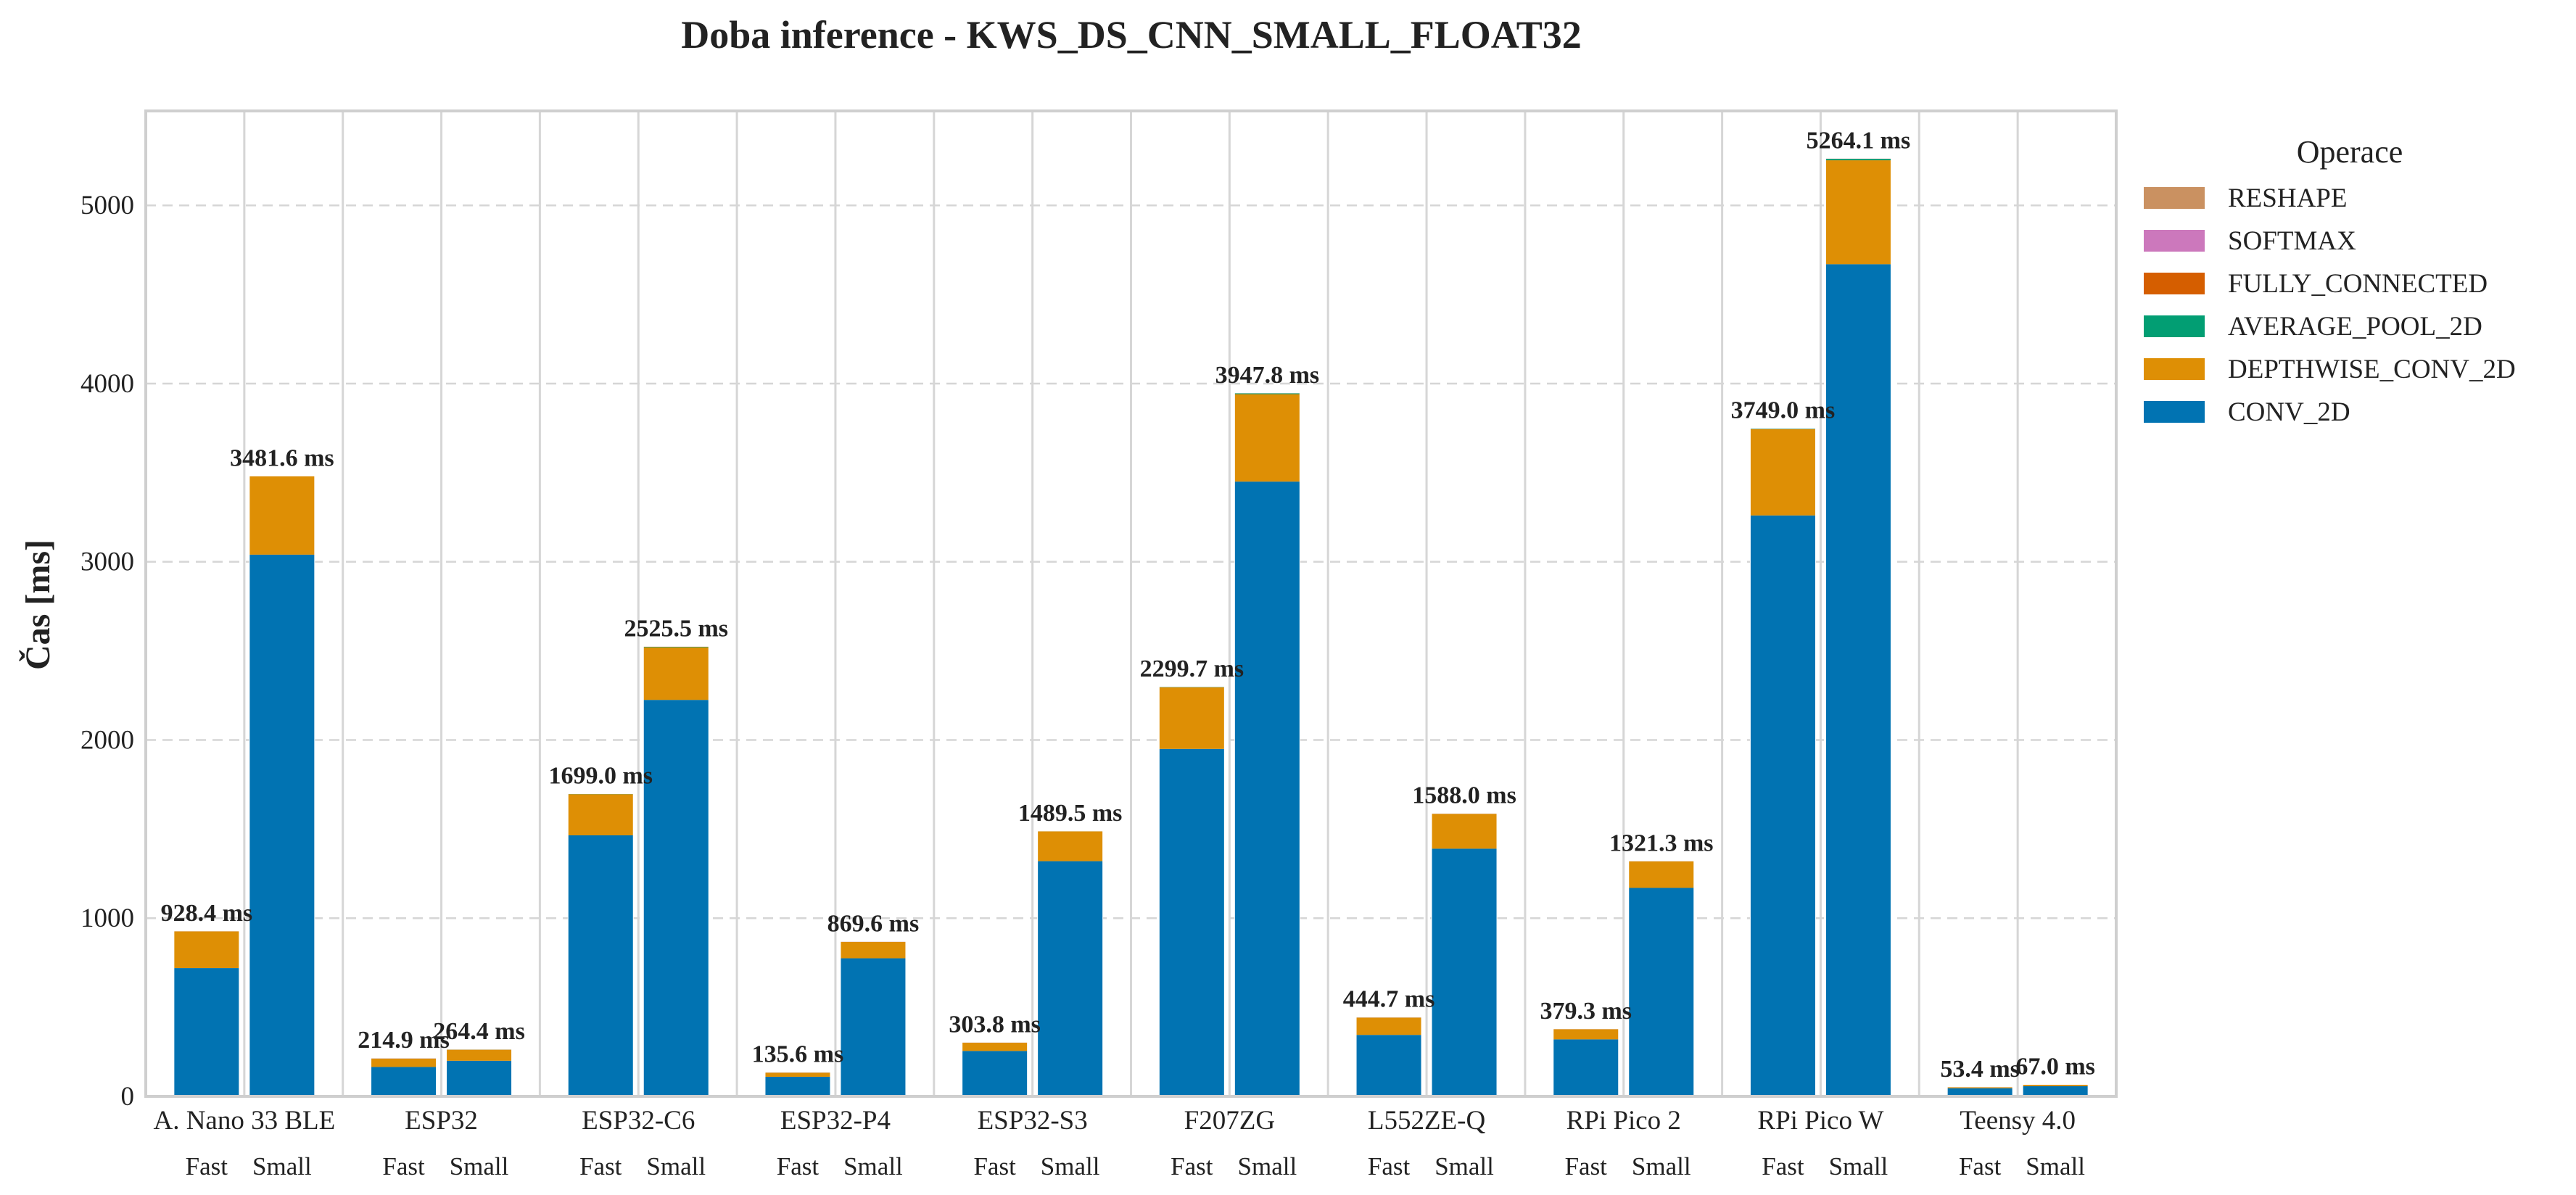  Describe the element at coordinates (404, 1040) in the screenshot. I see `bar-total-label: 214.9 ms` at that location.